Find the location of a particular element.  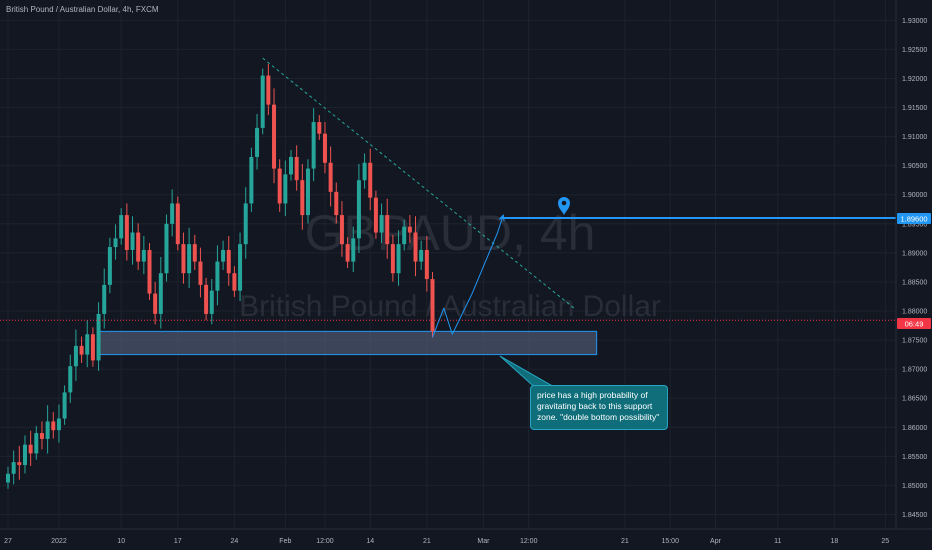

x-tick-label: 18 is located at coordinates (834, 541).